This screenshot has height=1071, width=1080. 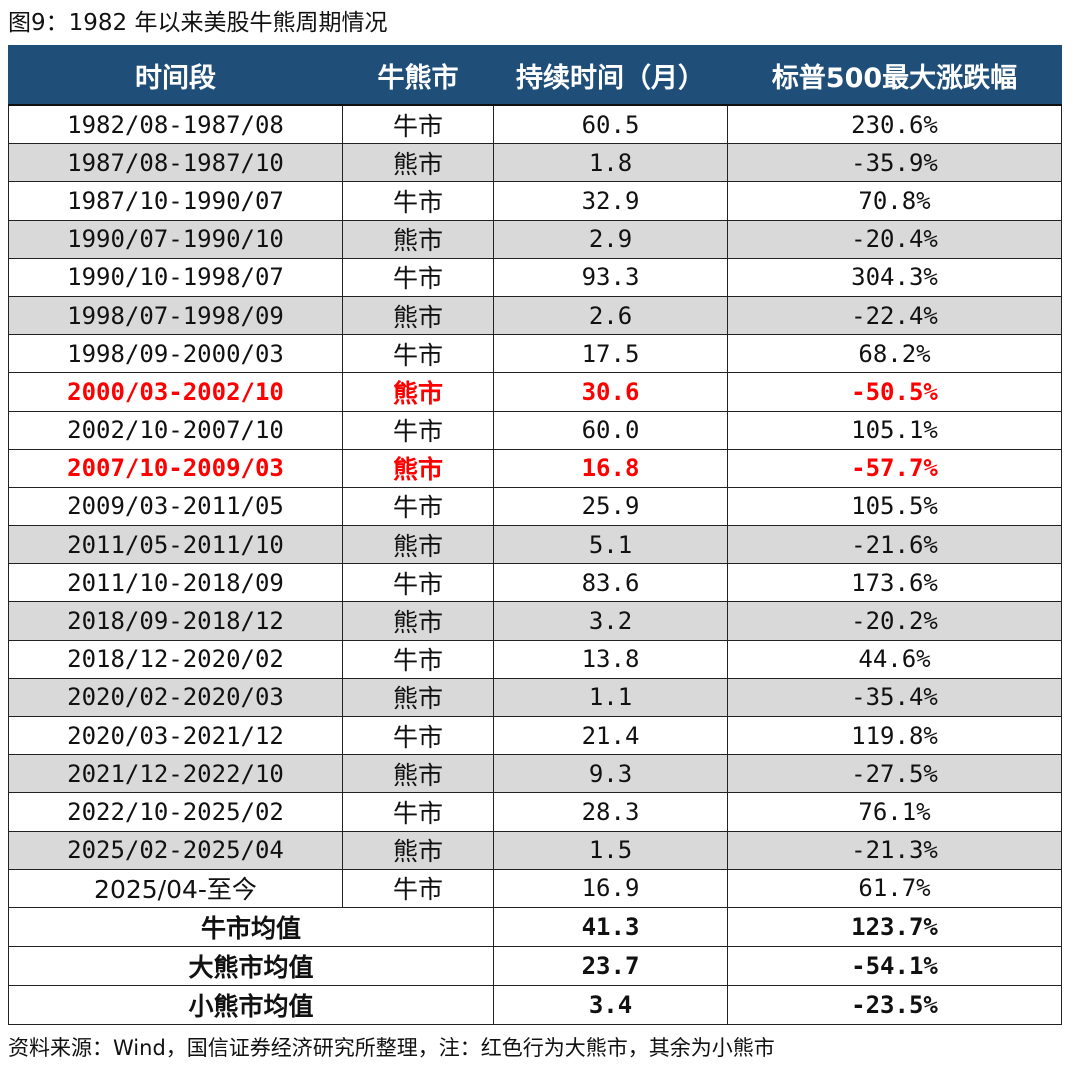 What do you see at coordinates (175, 468) in the screenshot?
I see `cell-period: 2007/10-2009/03` at bounding box center [175, 468].